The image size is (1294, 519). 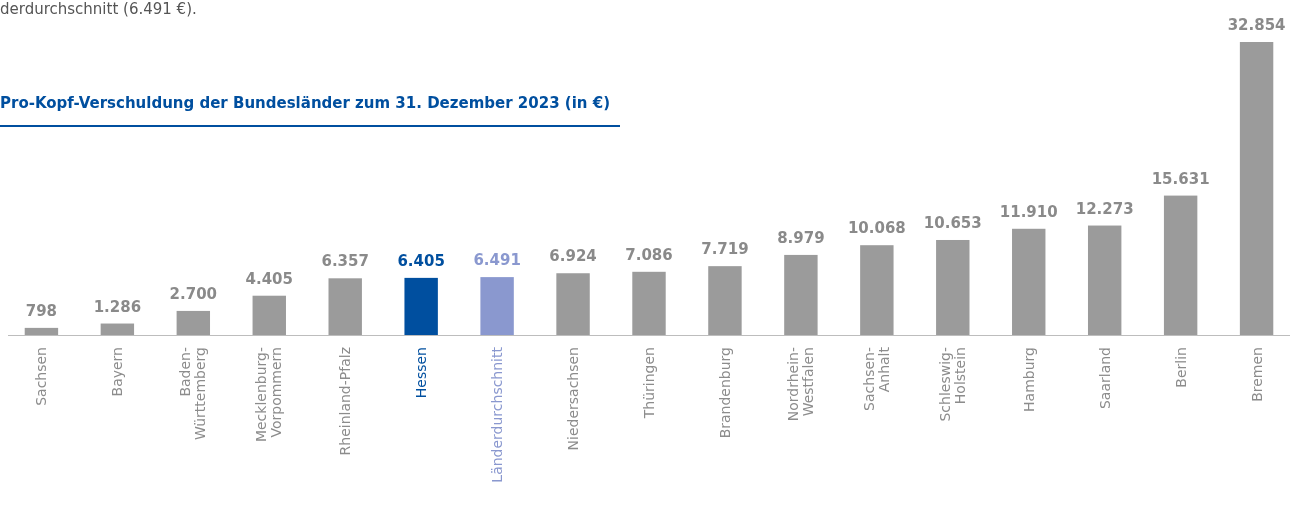 I want to click on data-label: 8.979, so click(x=801, y=237).